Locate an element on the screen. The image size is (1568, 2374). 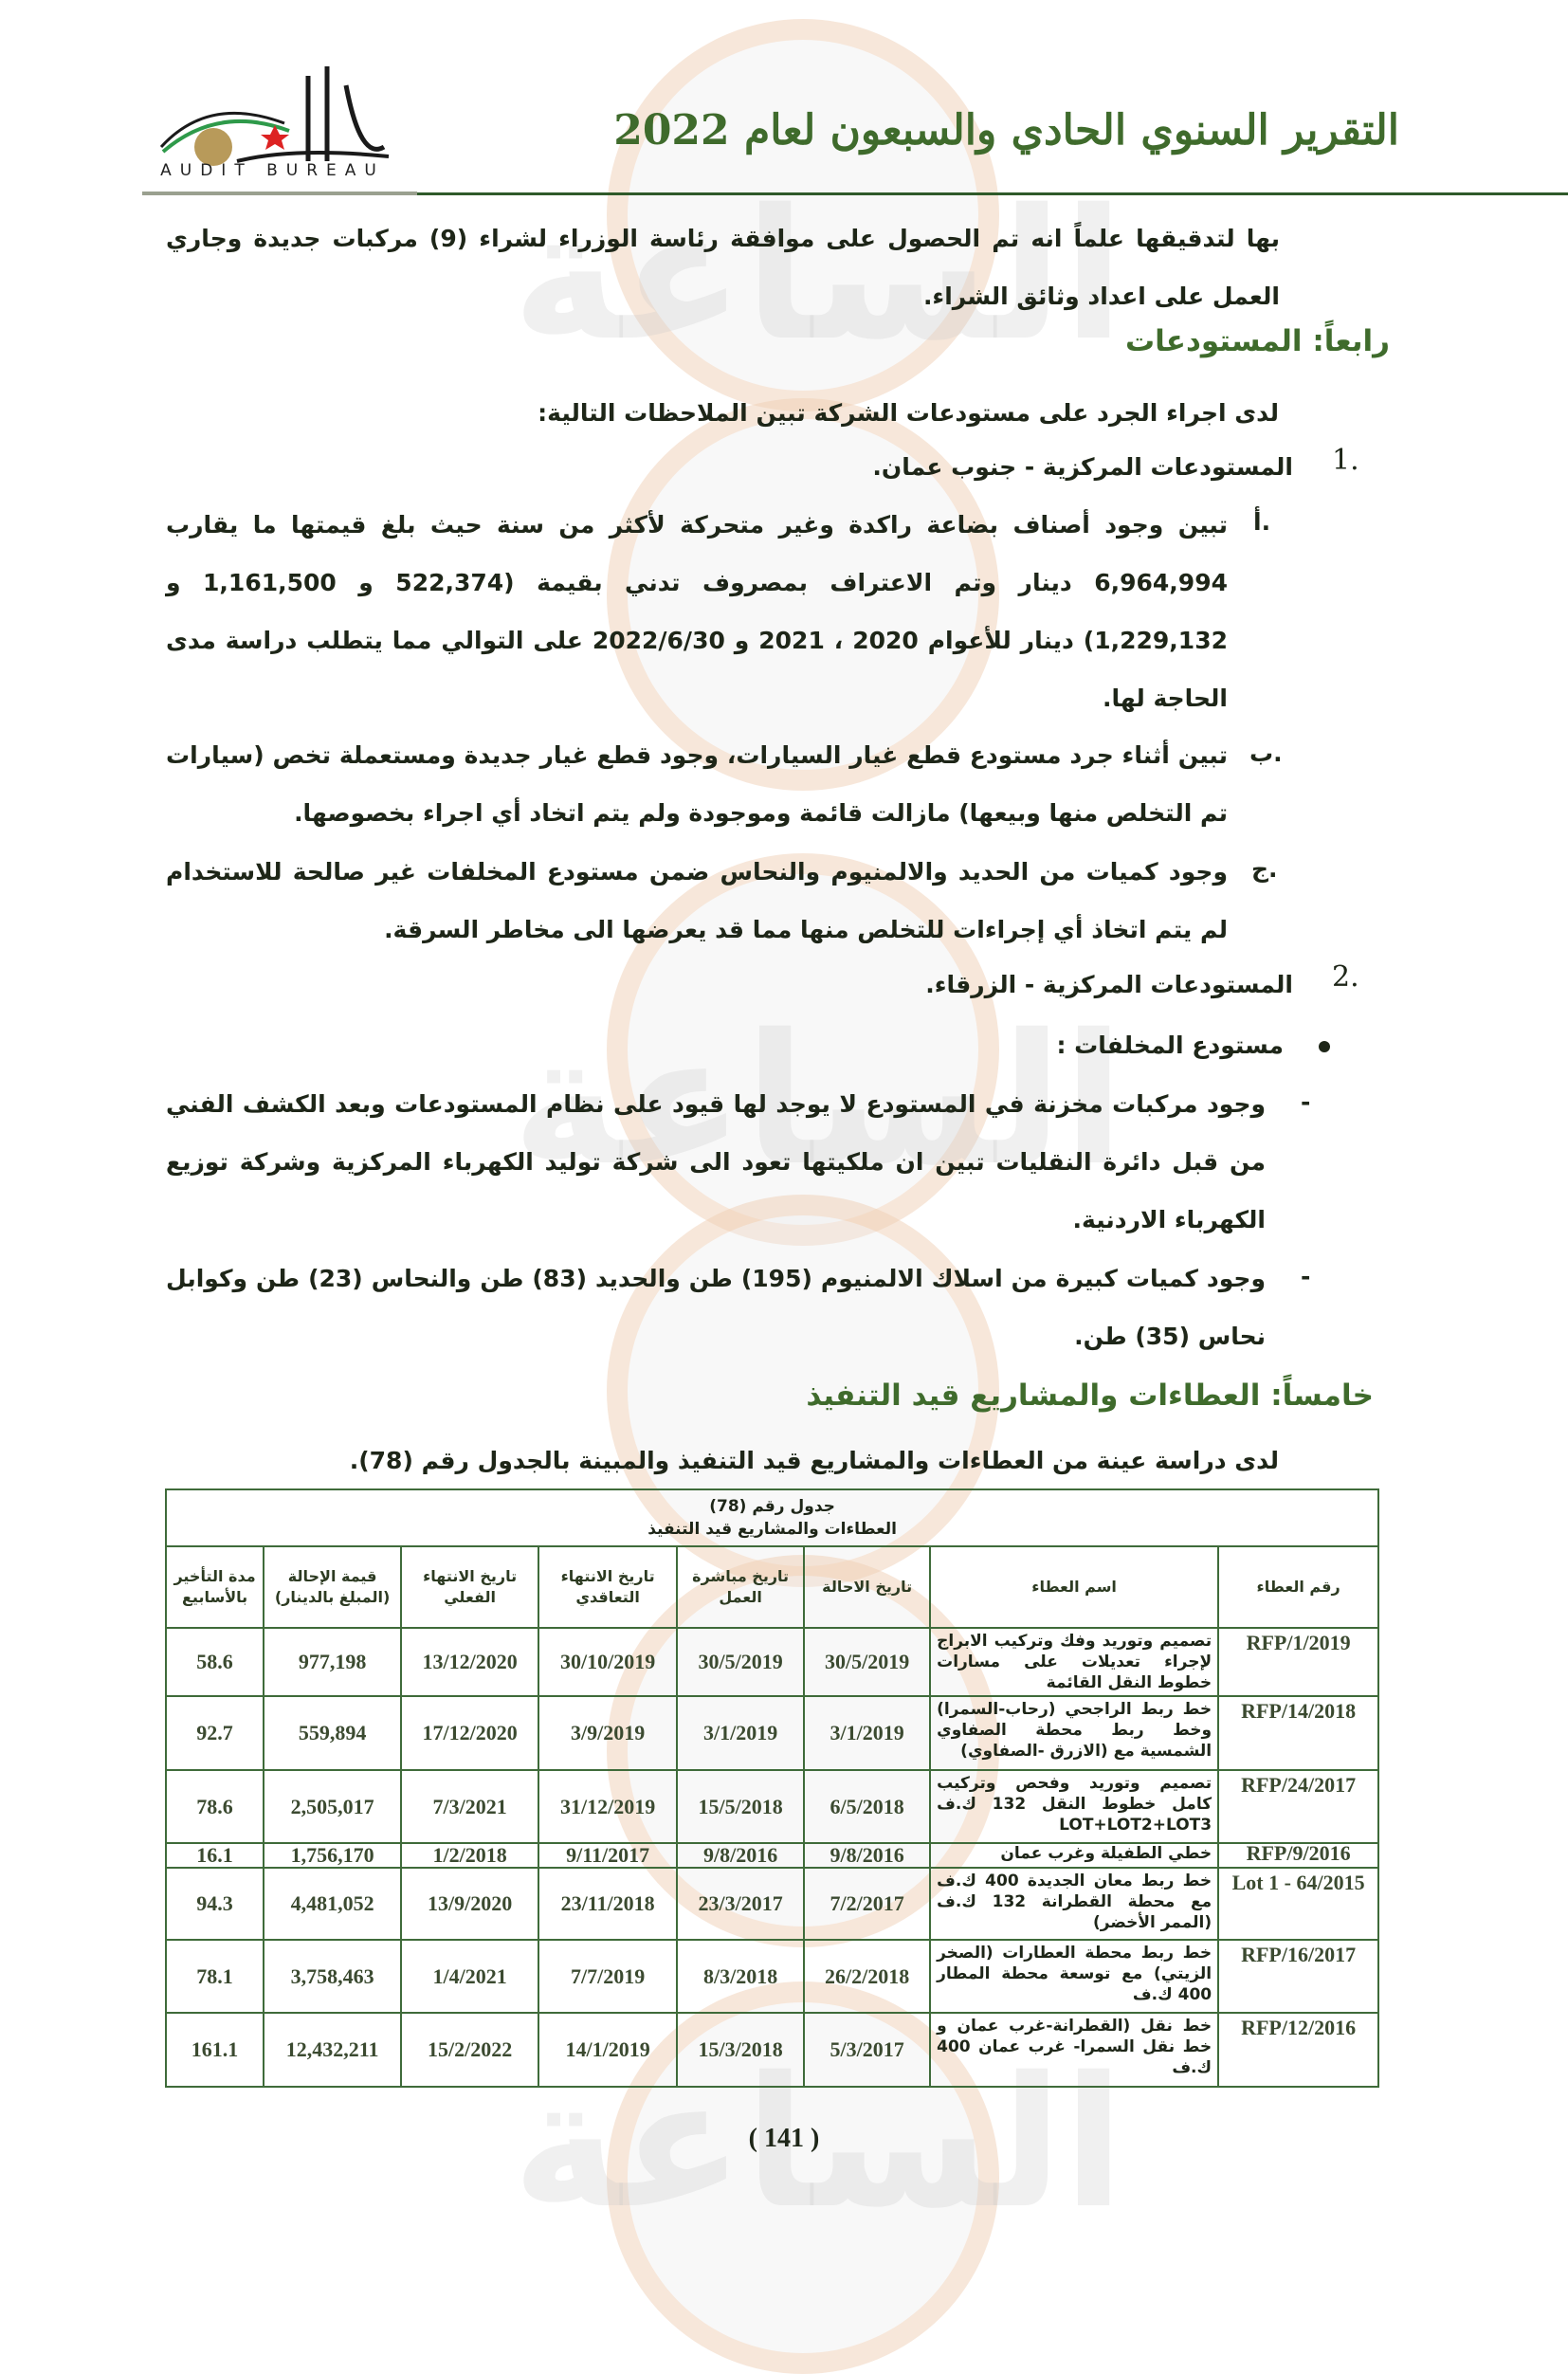
table-cell: RFP/1/2019 is located at coordinates (1298, 1662).